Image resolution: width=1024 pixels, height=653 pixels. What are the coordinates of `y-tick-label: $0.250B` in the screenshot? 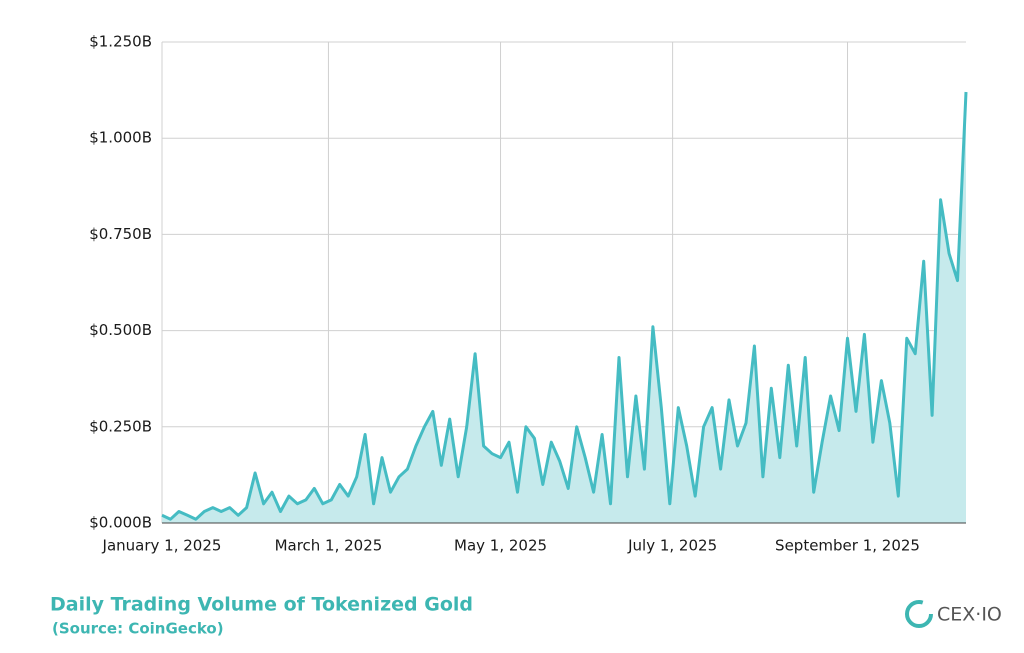 It's located at (120, 426).